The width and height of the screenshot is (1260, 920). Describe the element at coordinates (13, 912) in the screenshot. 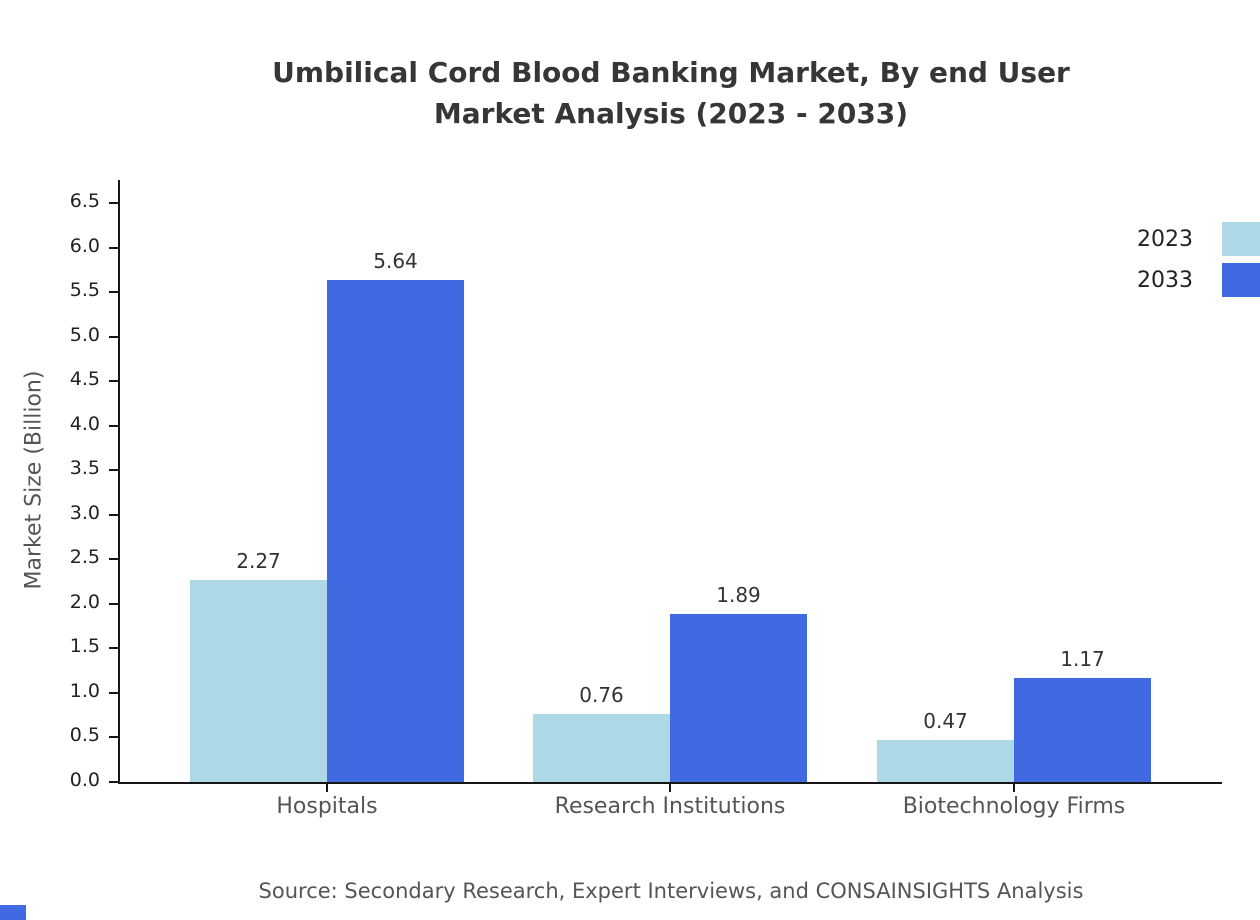

I see `watermark-corner` at that location.